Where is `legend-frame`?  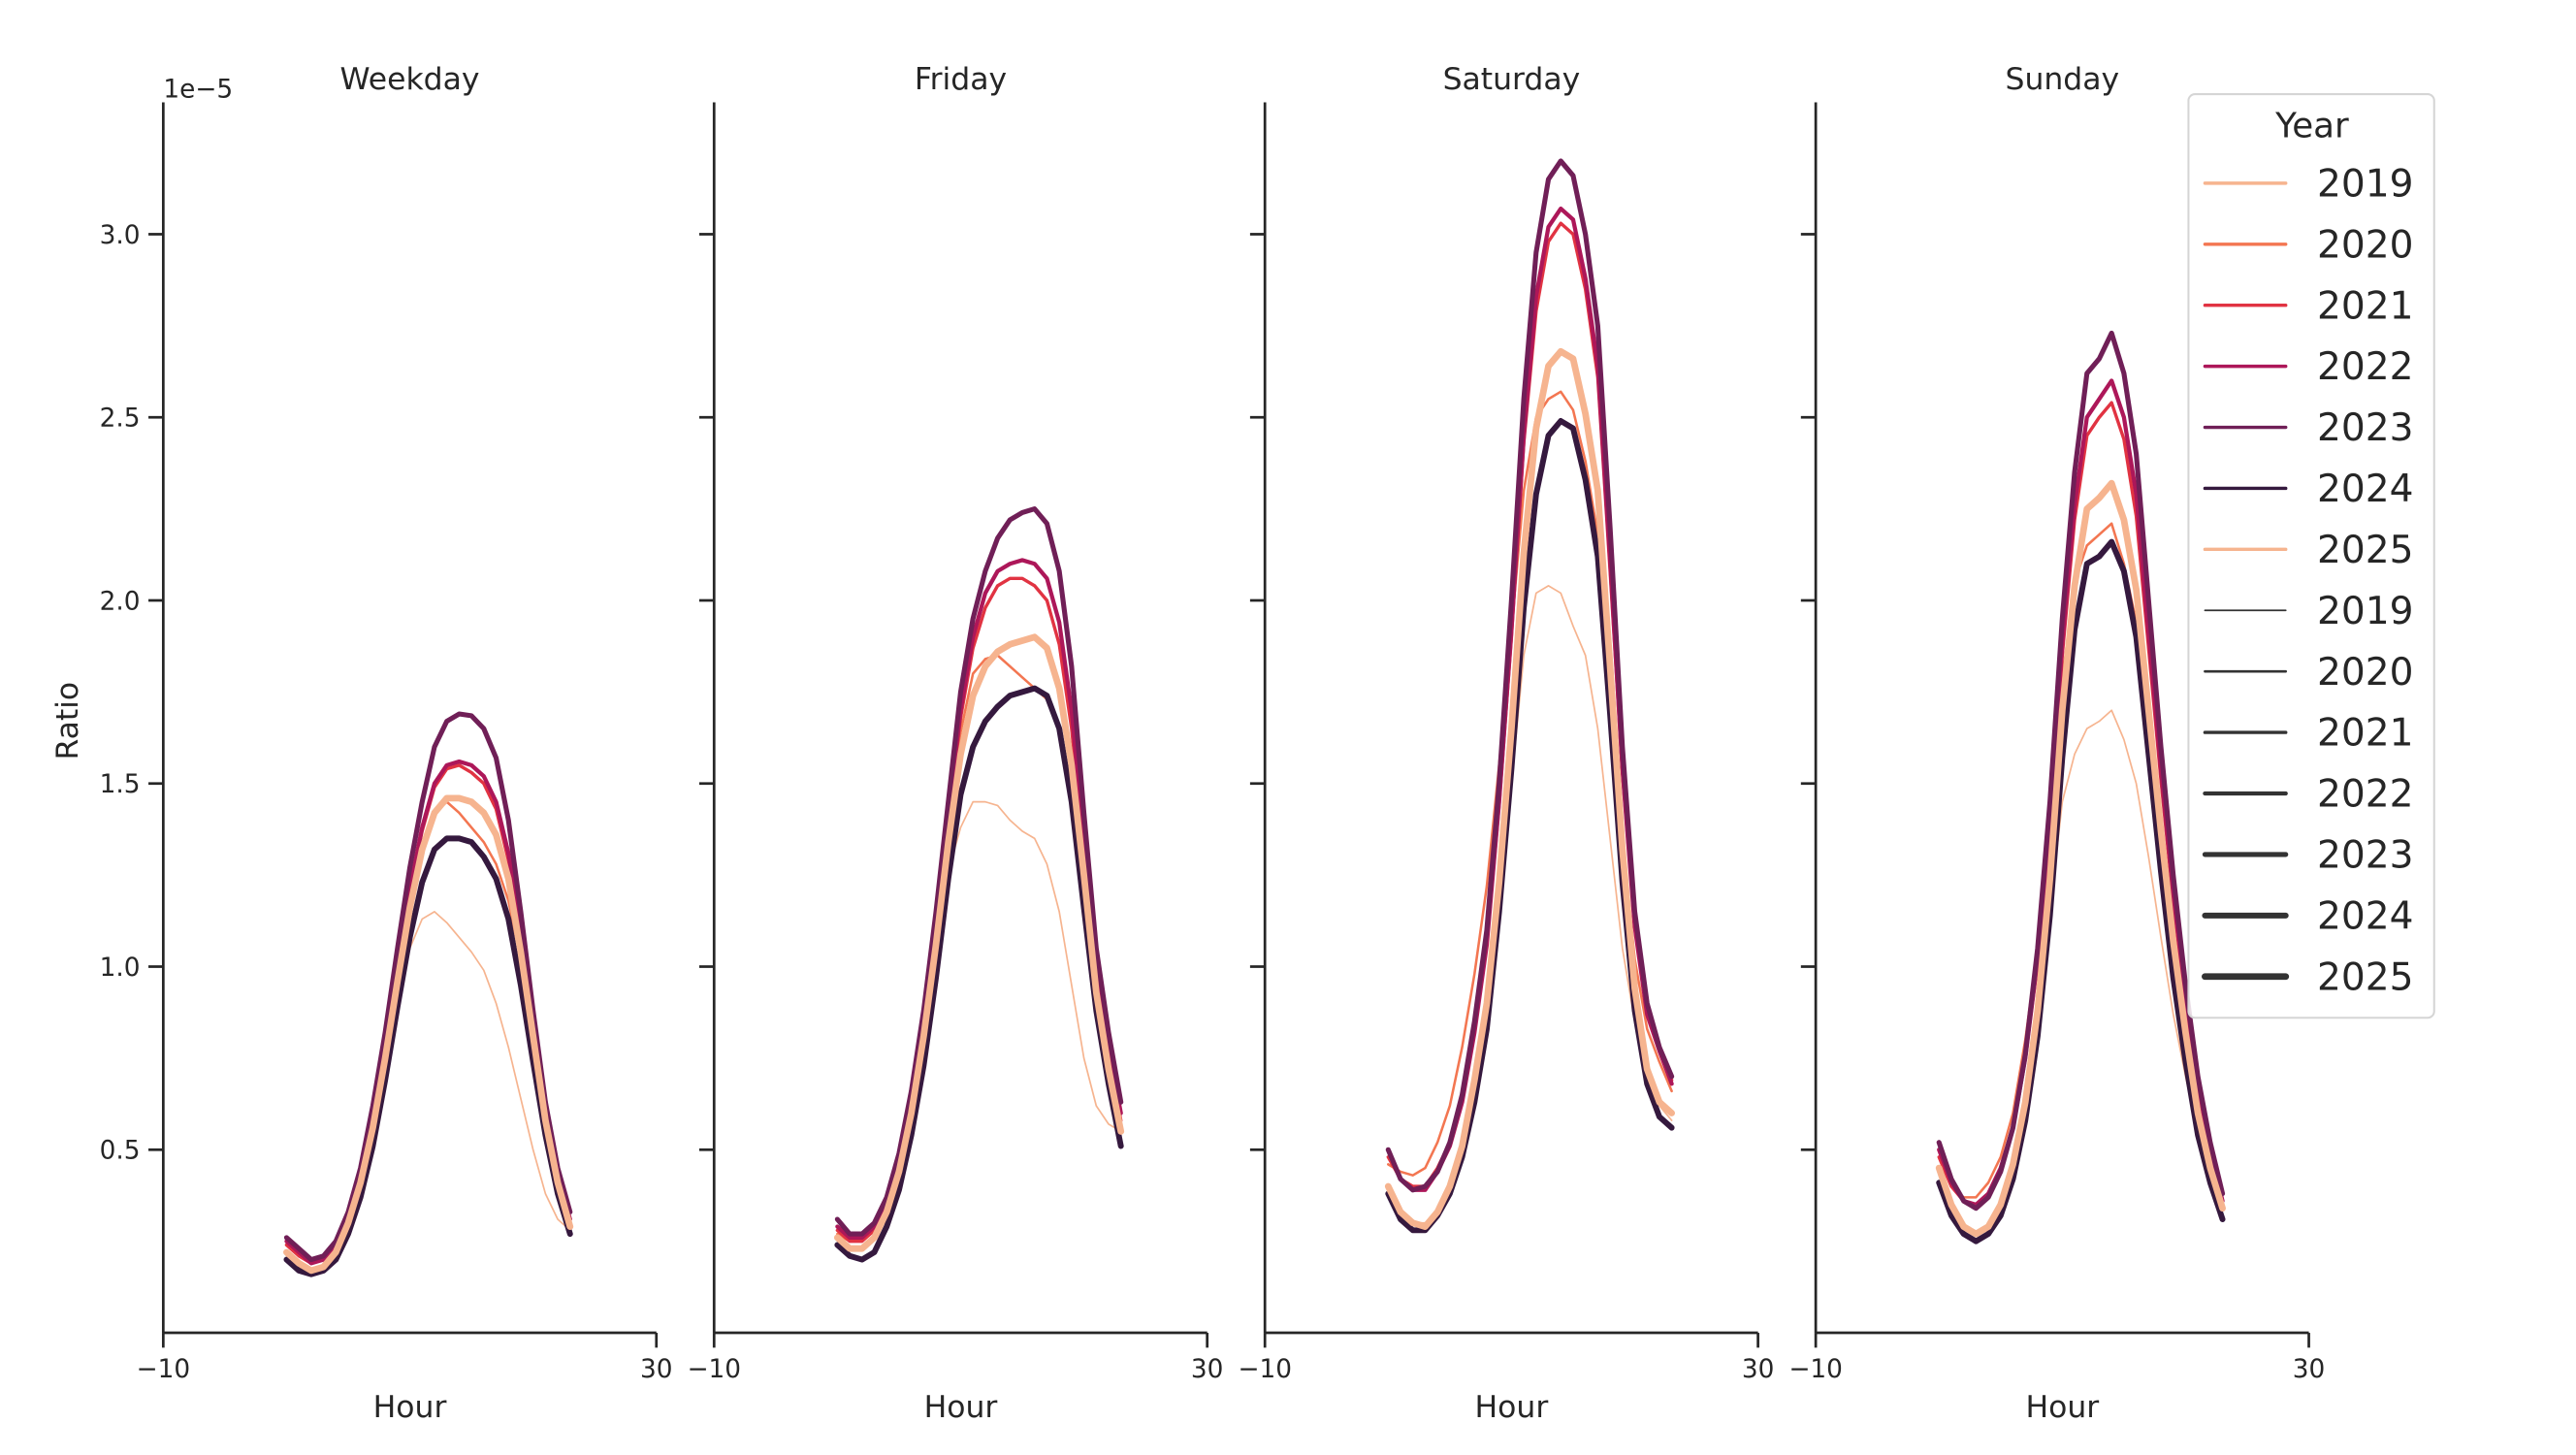
legend-frame is located at coordinates (2311, 556).